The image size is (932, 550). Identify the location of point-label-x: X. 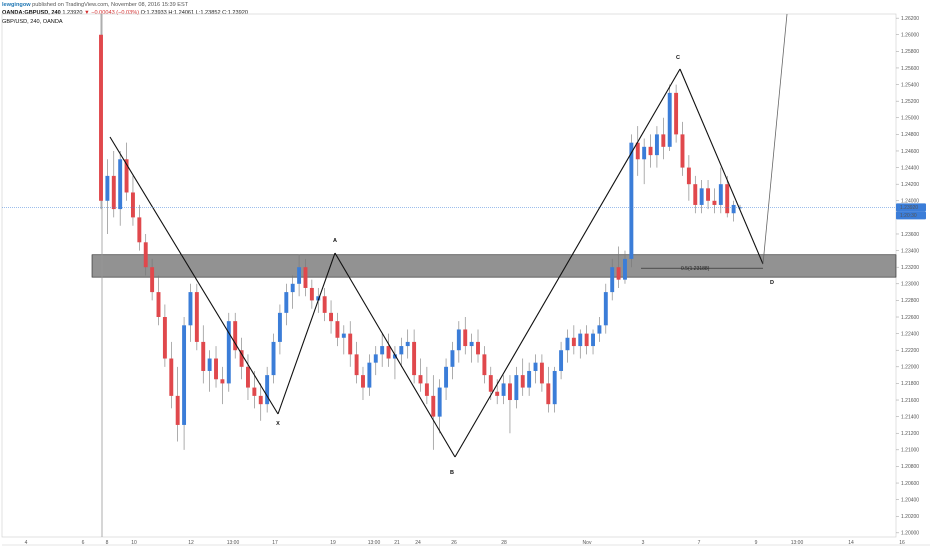
(278, 424).